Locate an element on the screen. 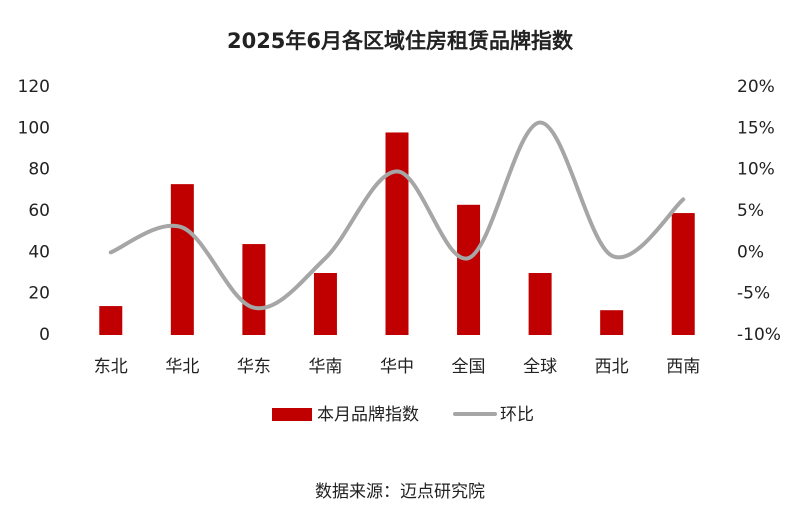  legend-swatch is located at coordinates (292, 414).